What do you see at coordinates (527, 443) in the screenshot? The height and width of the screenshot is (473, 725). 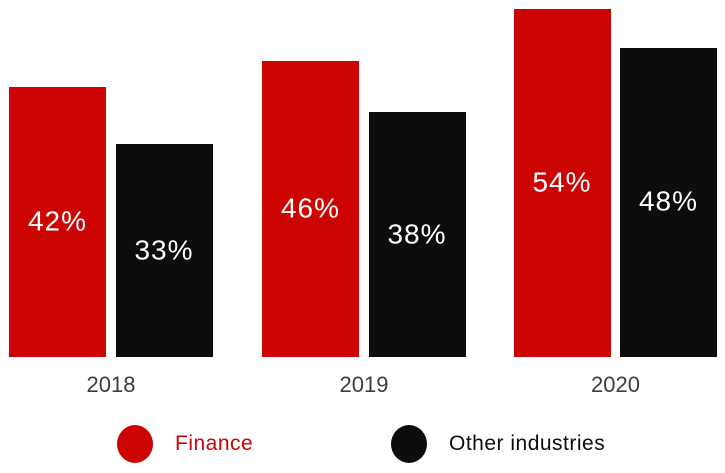 I see `legend-label: Other industries` at bounding box center [527, 443].